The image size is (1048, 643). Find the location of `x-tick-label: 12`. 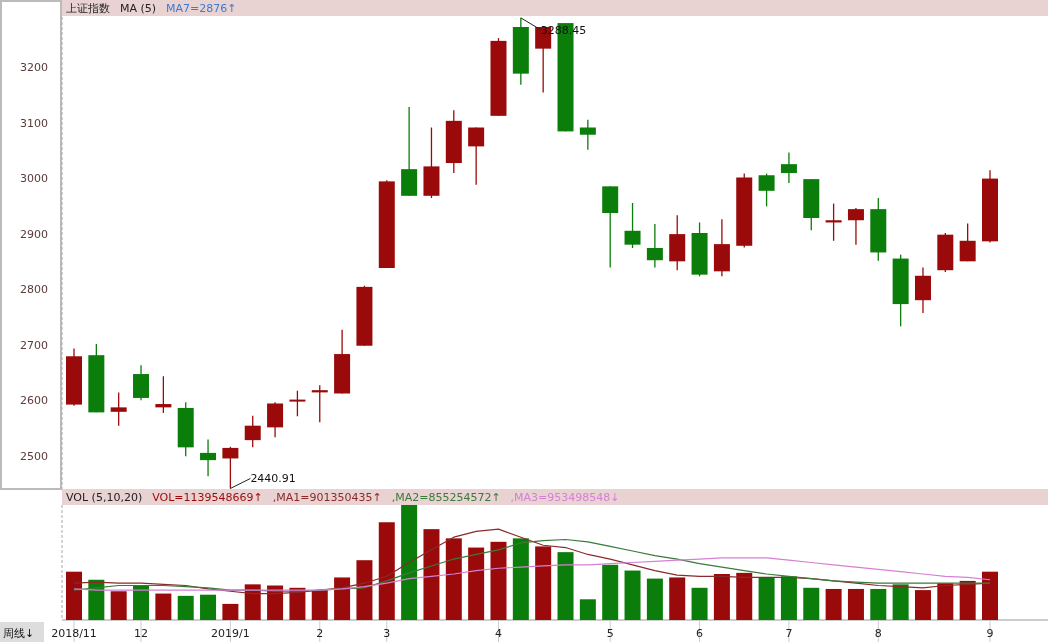

x-tick-label: 12 is located at coordinates (141, 633).